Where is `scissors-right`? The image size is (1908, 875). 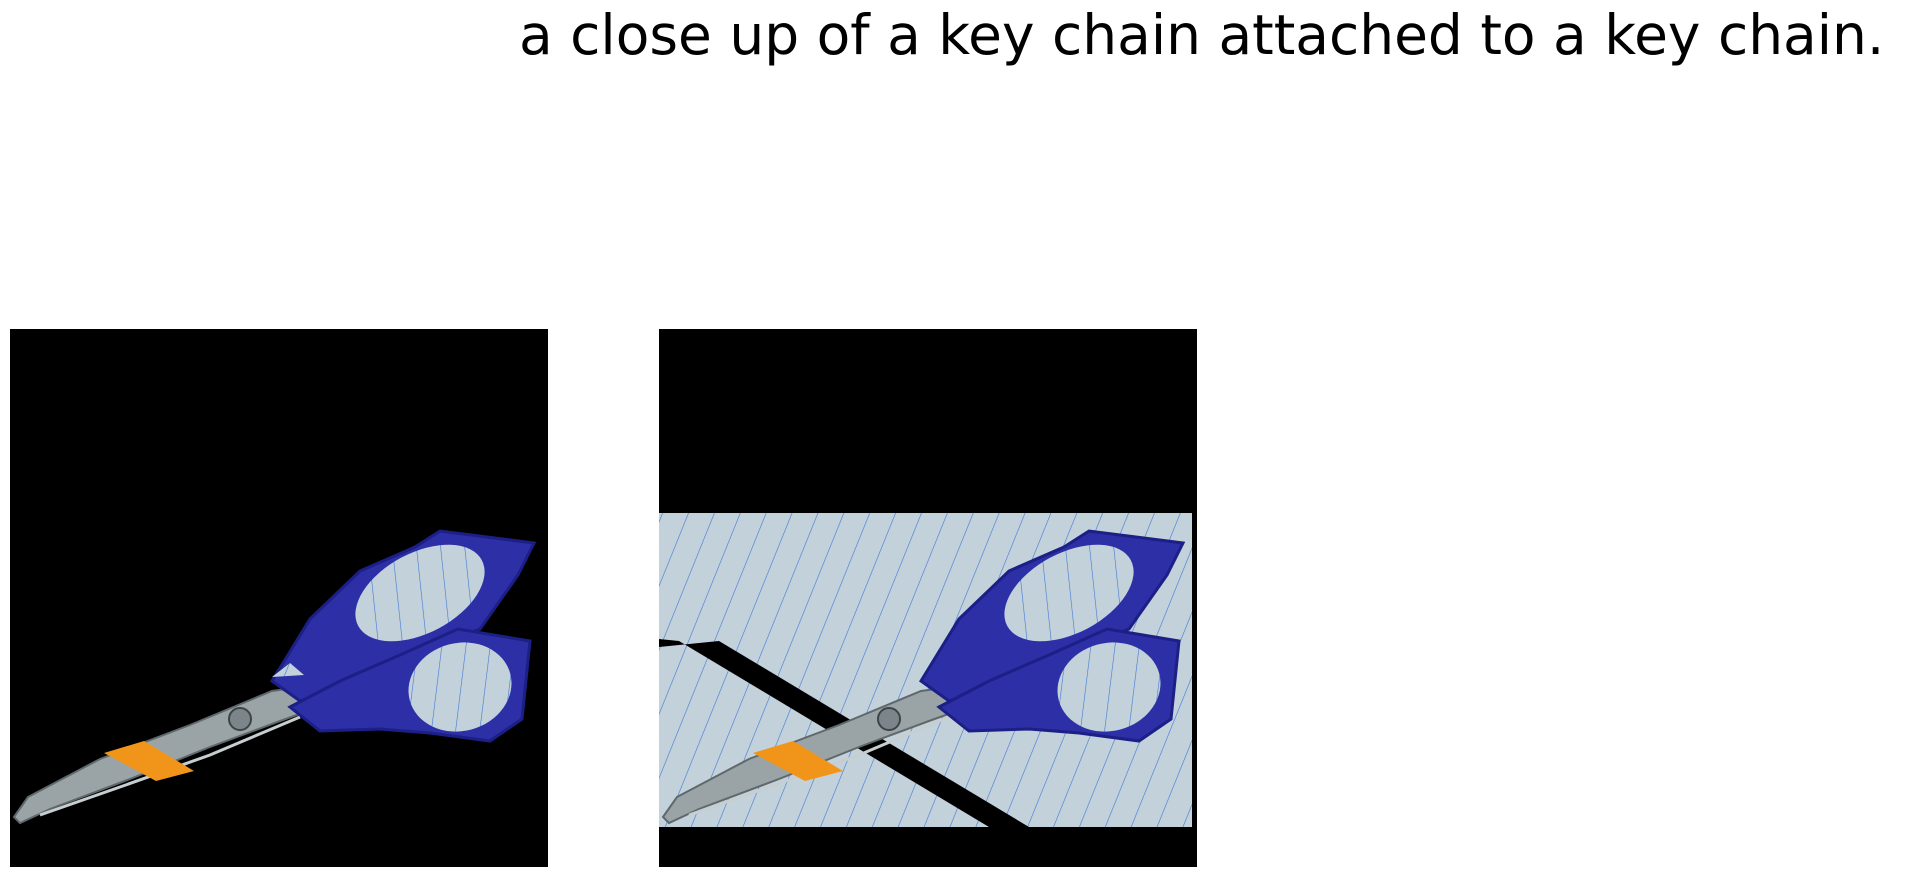 scissors-right is located at coordinates (923, 677).